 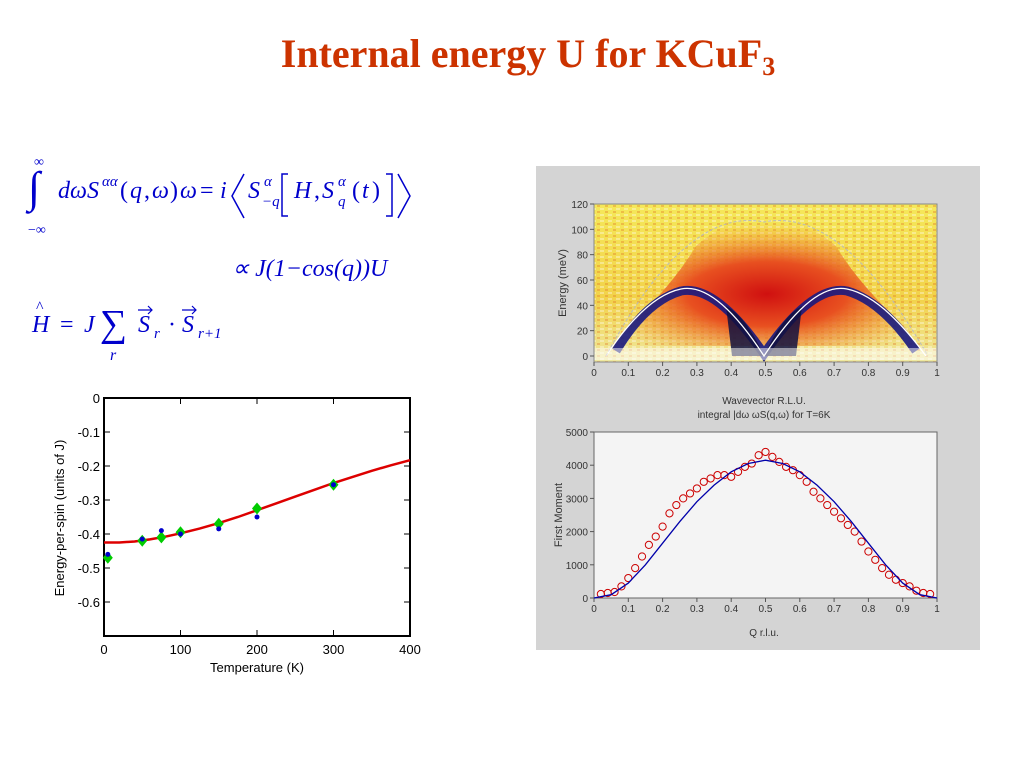 What do you see at coordinates (90, 325) in the screenshot?
I see `svg-text: J` at bounding box center [90, 325].